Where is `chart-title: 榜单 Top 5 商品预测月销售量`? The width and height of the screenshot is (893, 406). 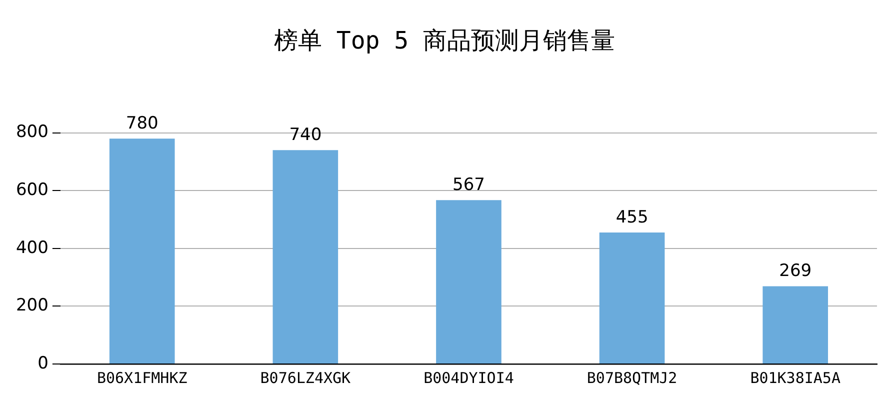
chart-title: 榜单 Top 5 商品预测月销售量 is located at coordinates (445, 40).